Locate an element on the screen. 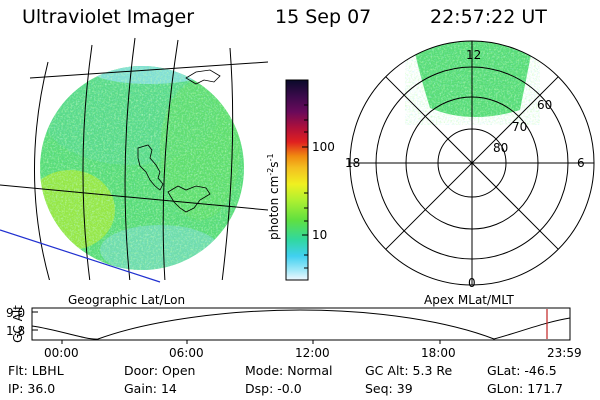  status-flt: Flt: LBHL is located at coordinates (36, 370).